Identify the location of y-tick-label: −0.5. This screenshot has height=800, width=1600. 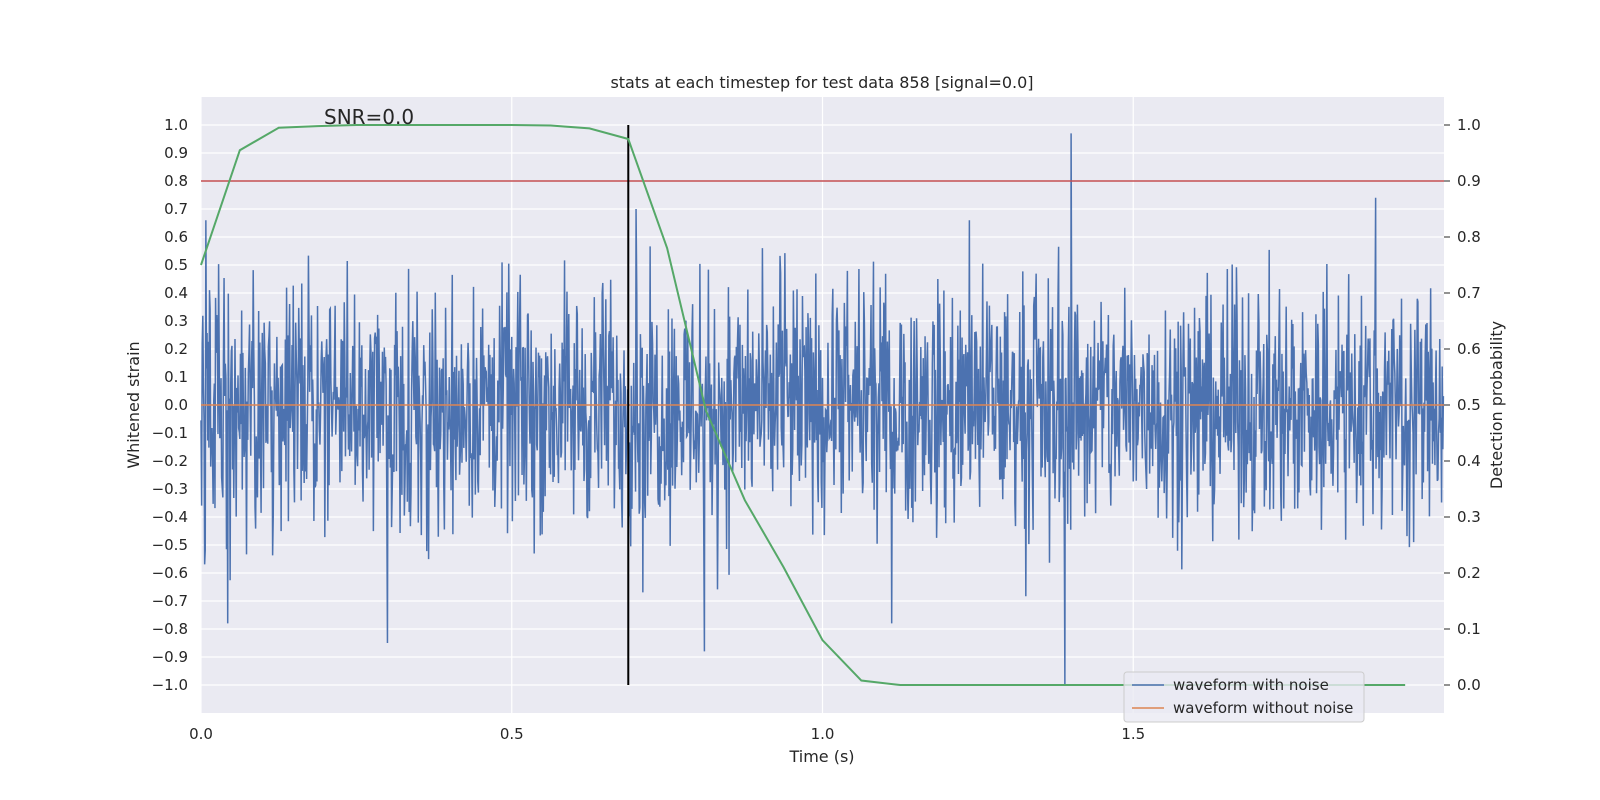
(170, 545).